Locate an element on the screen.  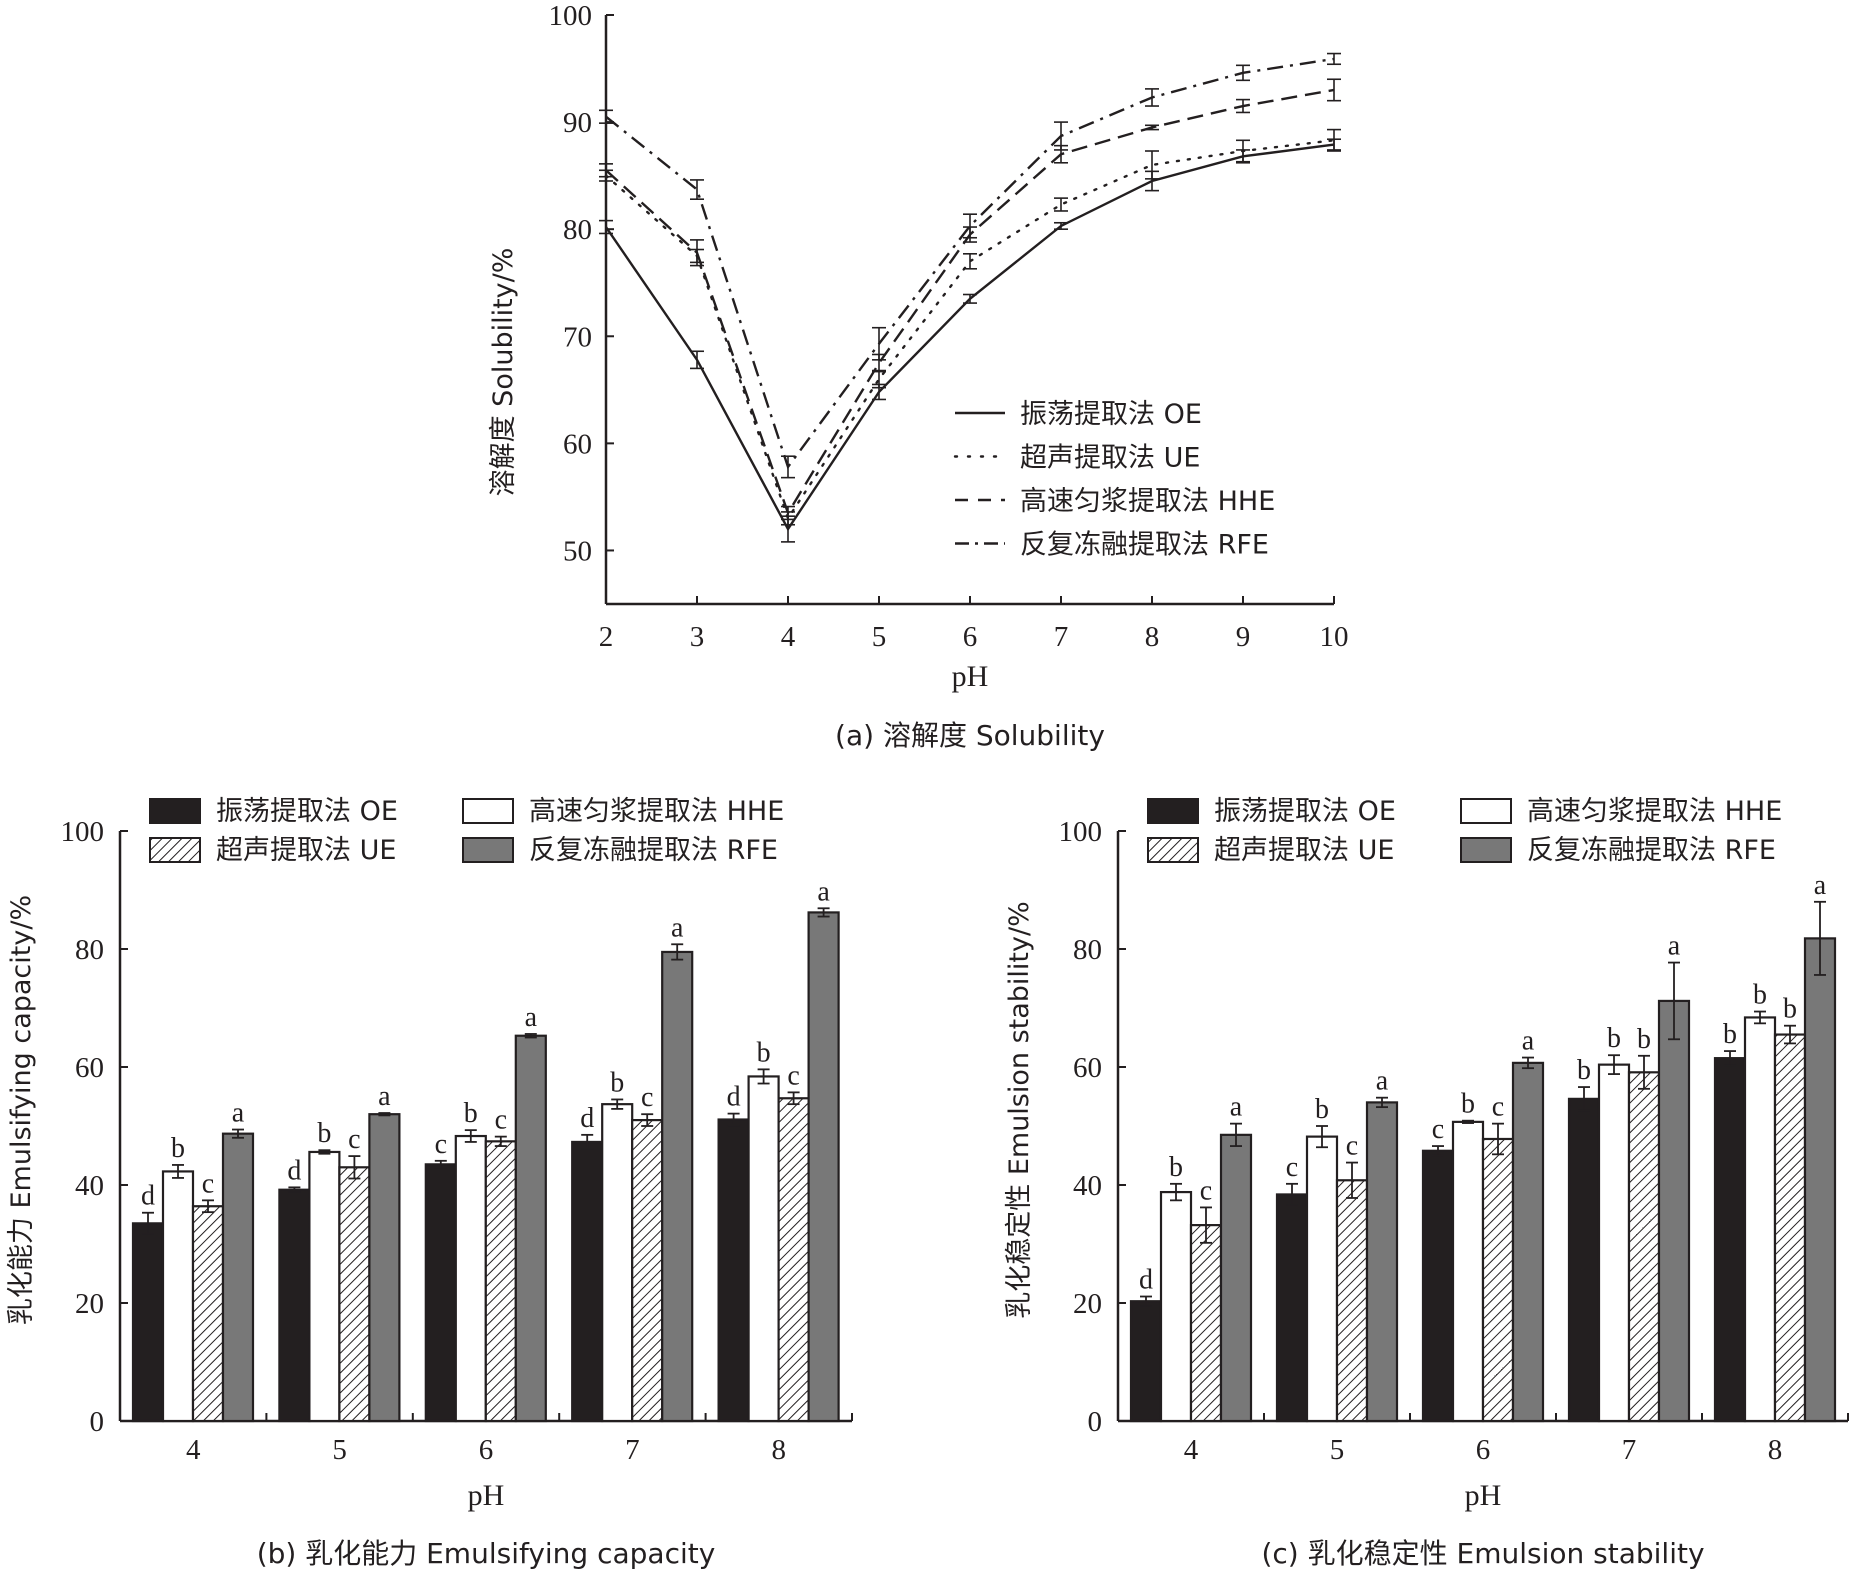
legend-swatch-oe is located at coordinates (1173, 811).